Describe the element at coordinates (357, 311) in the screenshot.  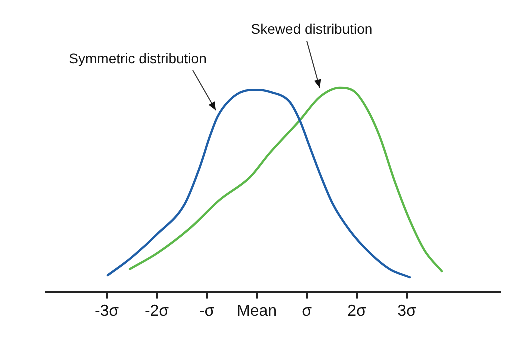
I see `x-tick-label: 2σ` at that location.